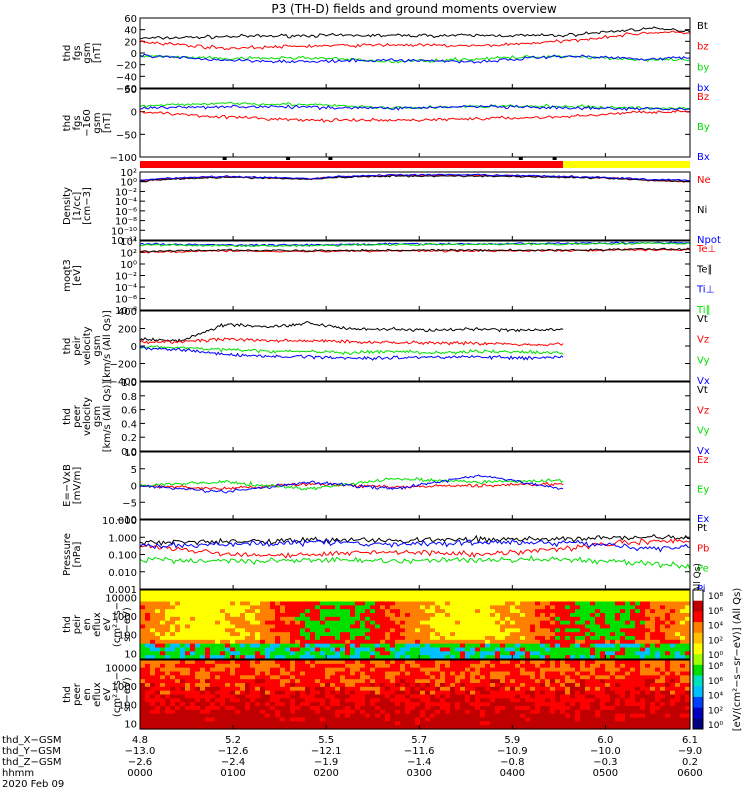 The width and height of the screenshot is (750, 800). What do you see at coordinates (605, 751) in the screenshot?
I see `x-row-value: −10.0` at bounding box center [605, 751].